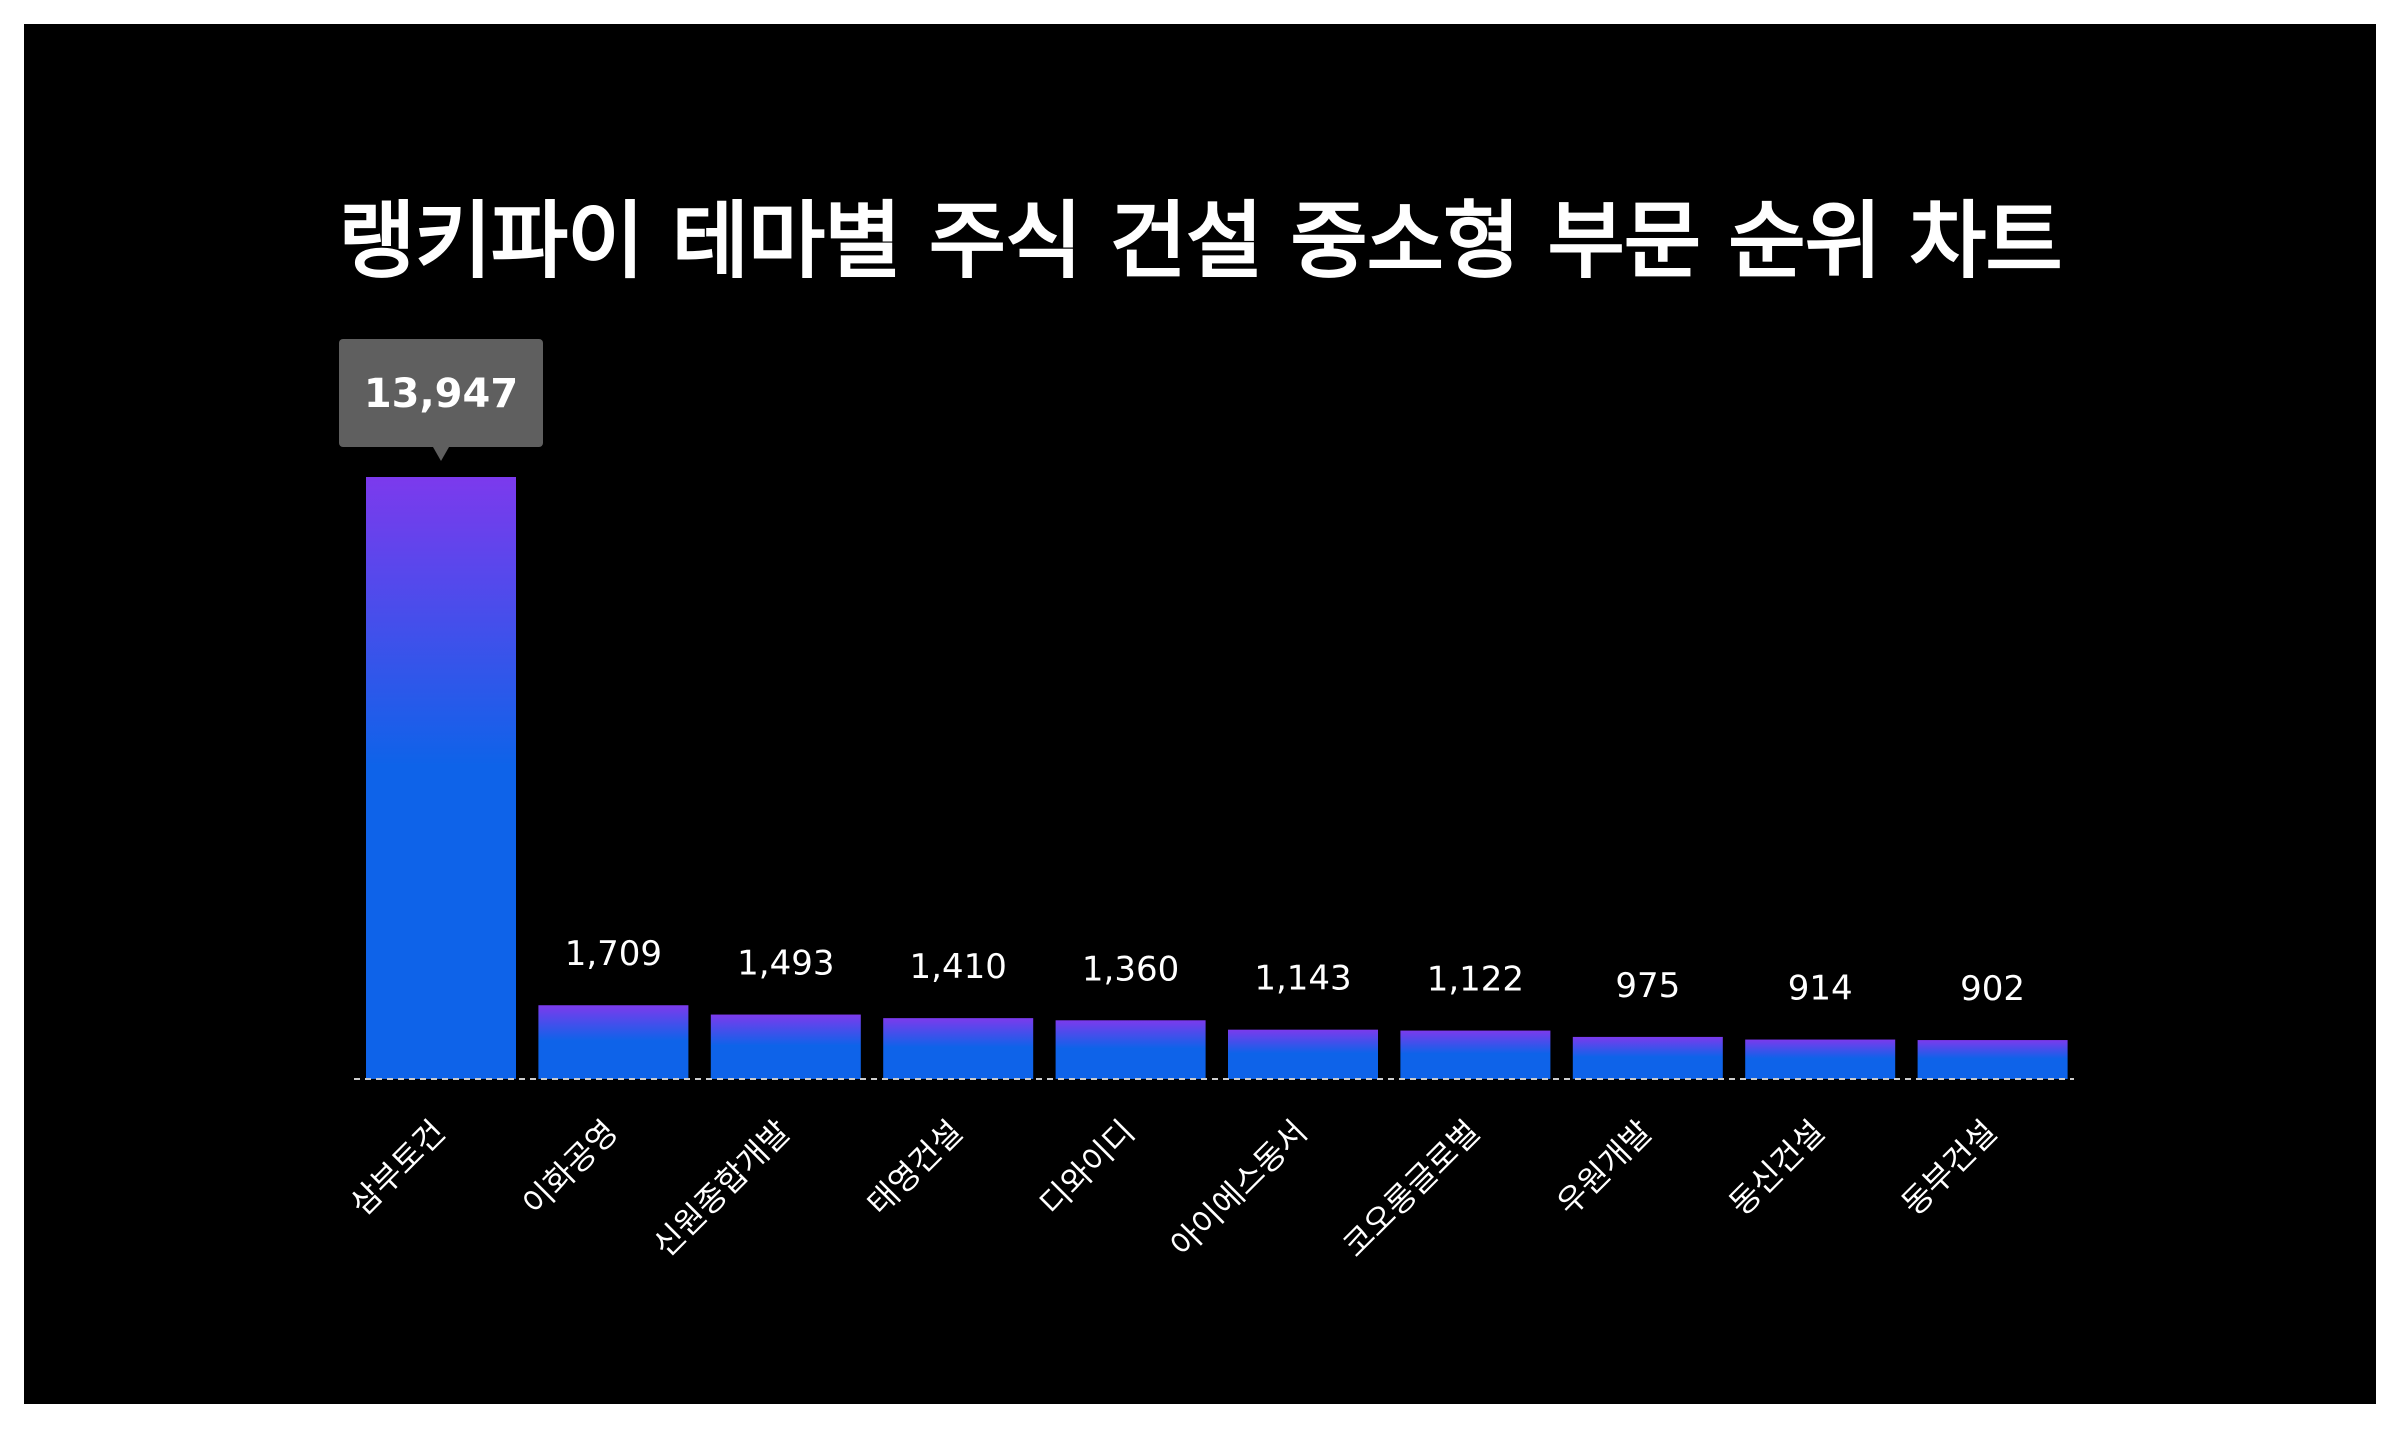 The height and width of the screenshot is (1440, 2400). What do you see at coordinates (1130, 969) in the screenshot?
I see `value-label-5: 1,360` at bounding box center [1130, 969].